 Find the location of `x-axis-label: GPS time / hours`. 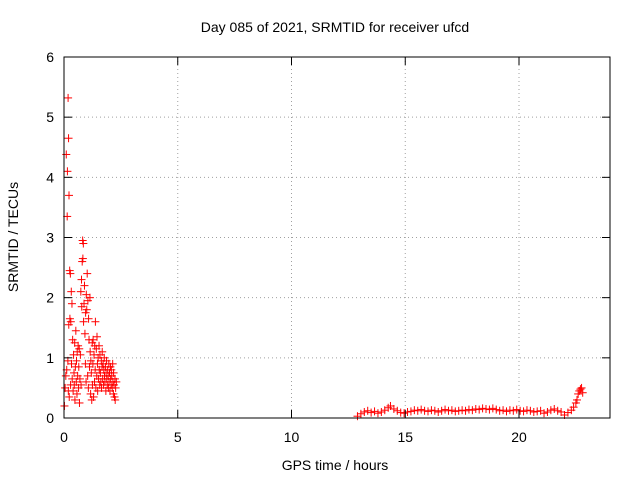

x-axis-label: GPS time / hours is located at coordinates (335, 465).